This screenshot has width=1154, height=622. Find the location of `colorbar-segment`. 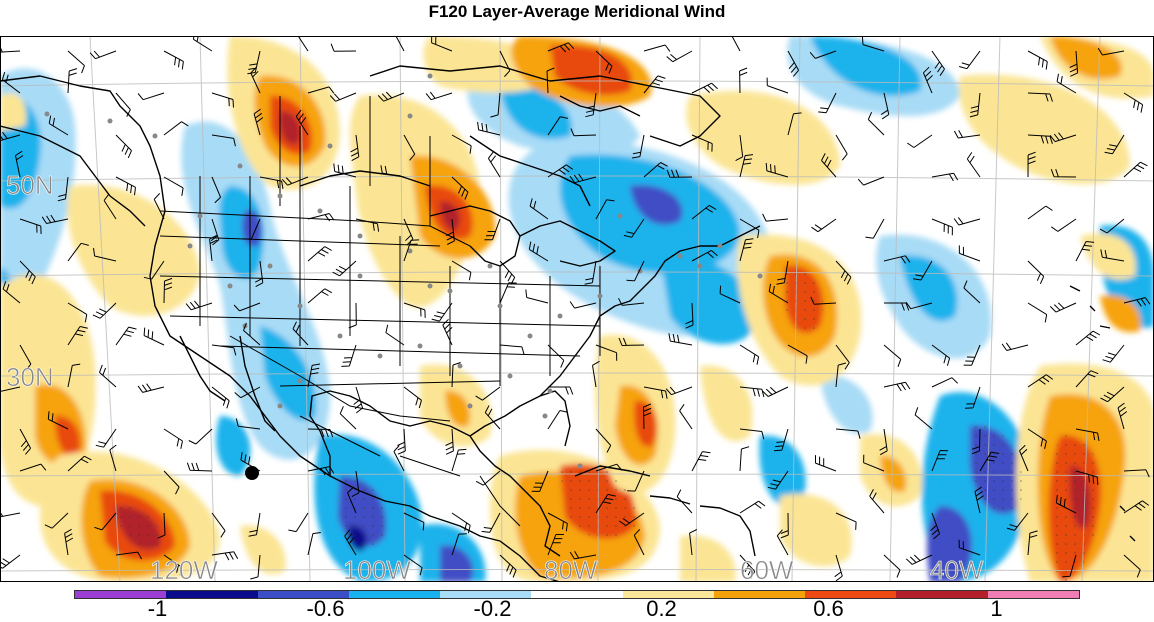

colorbar-segment is located at coordinates (212, 594).